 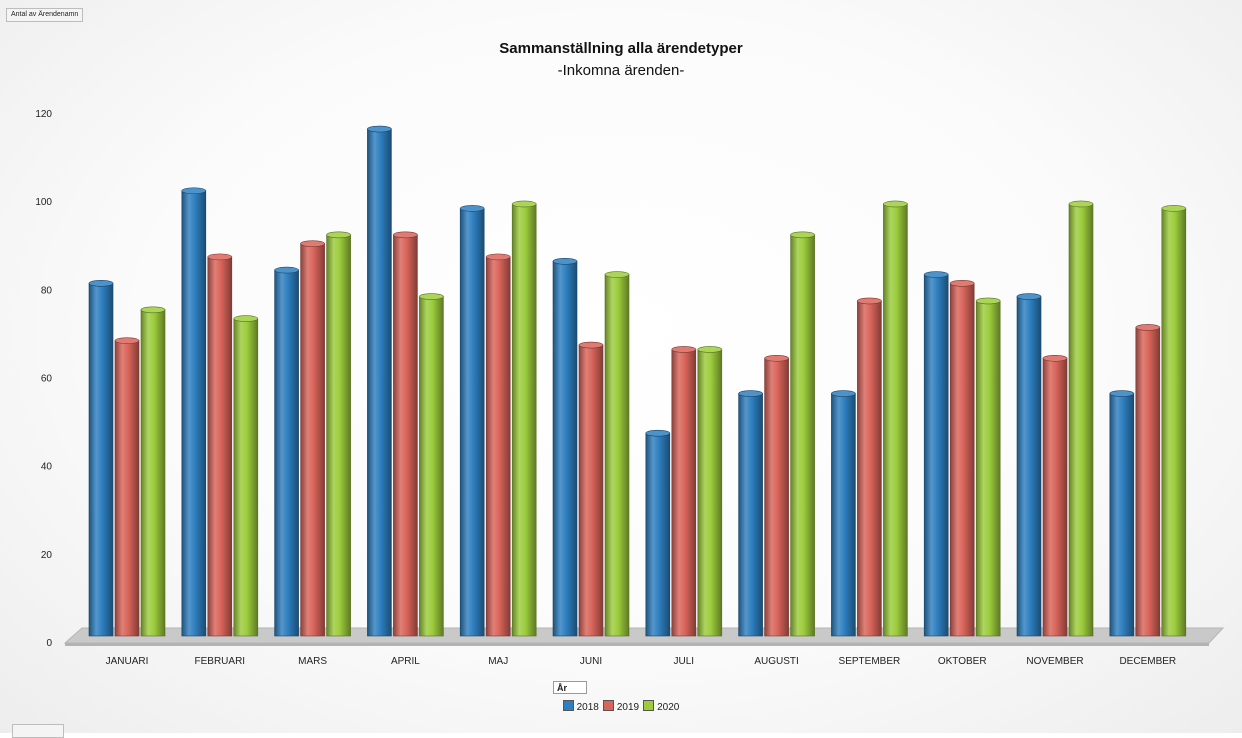 I want to click on bar-januari-2019, so click(x=127, y=488).